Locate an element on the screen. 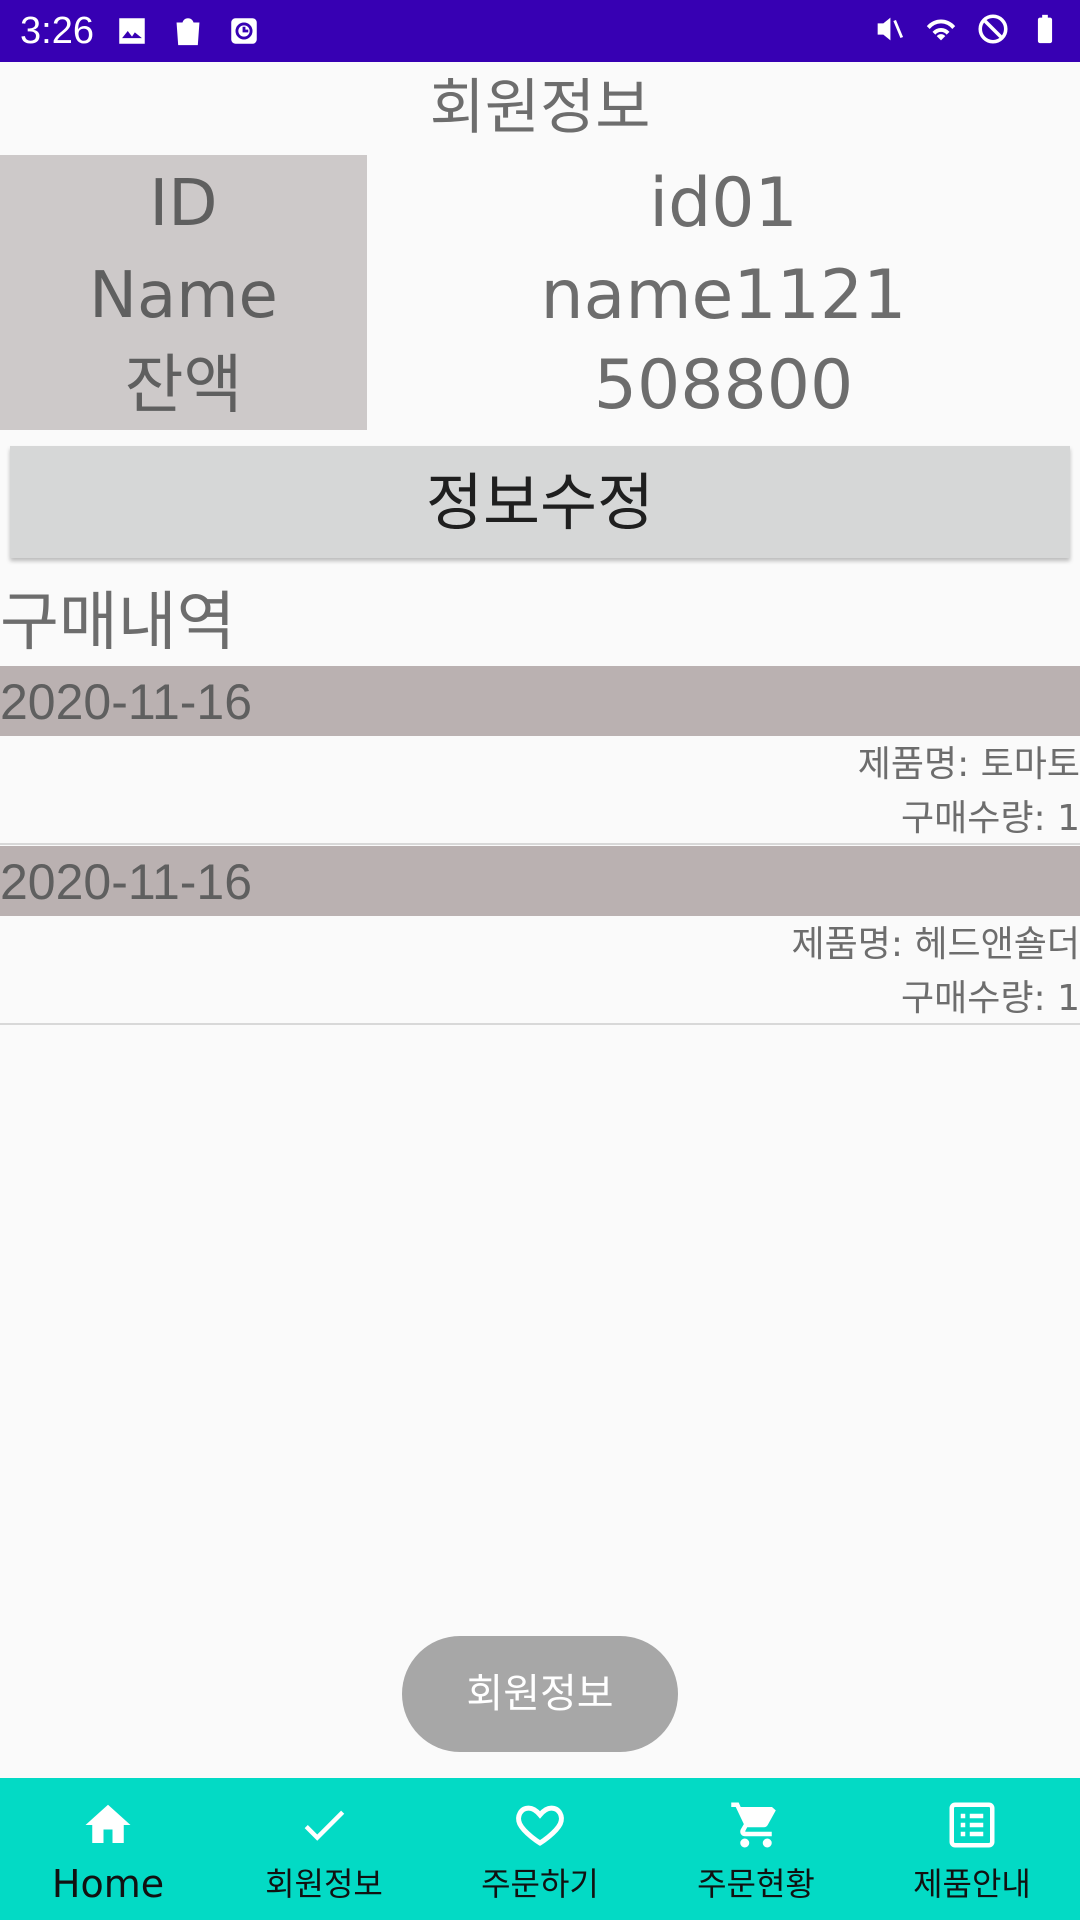 The width and height of the screenshot is (1080, 1920). nav-item-product-info: 제품안내 is located at coordinates (972, 1849).